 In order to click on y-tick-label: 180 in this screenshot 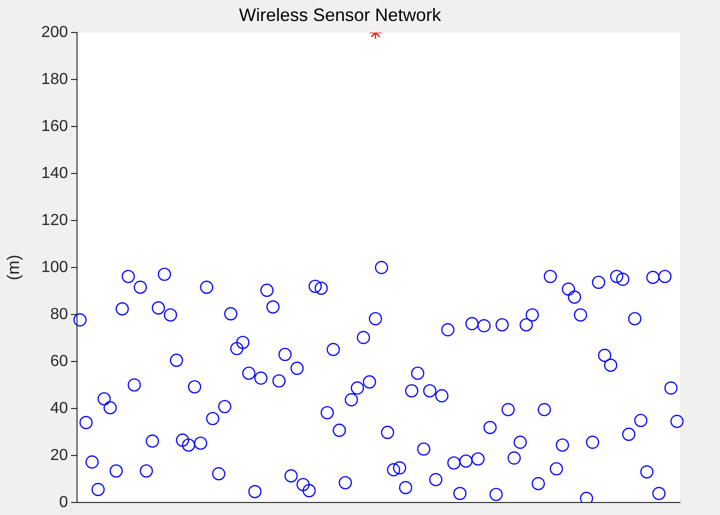, I will do `click(54, 79)`.